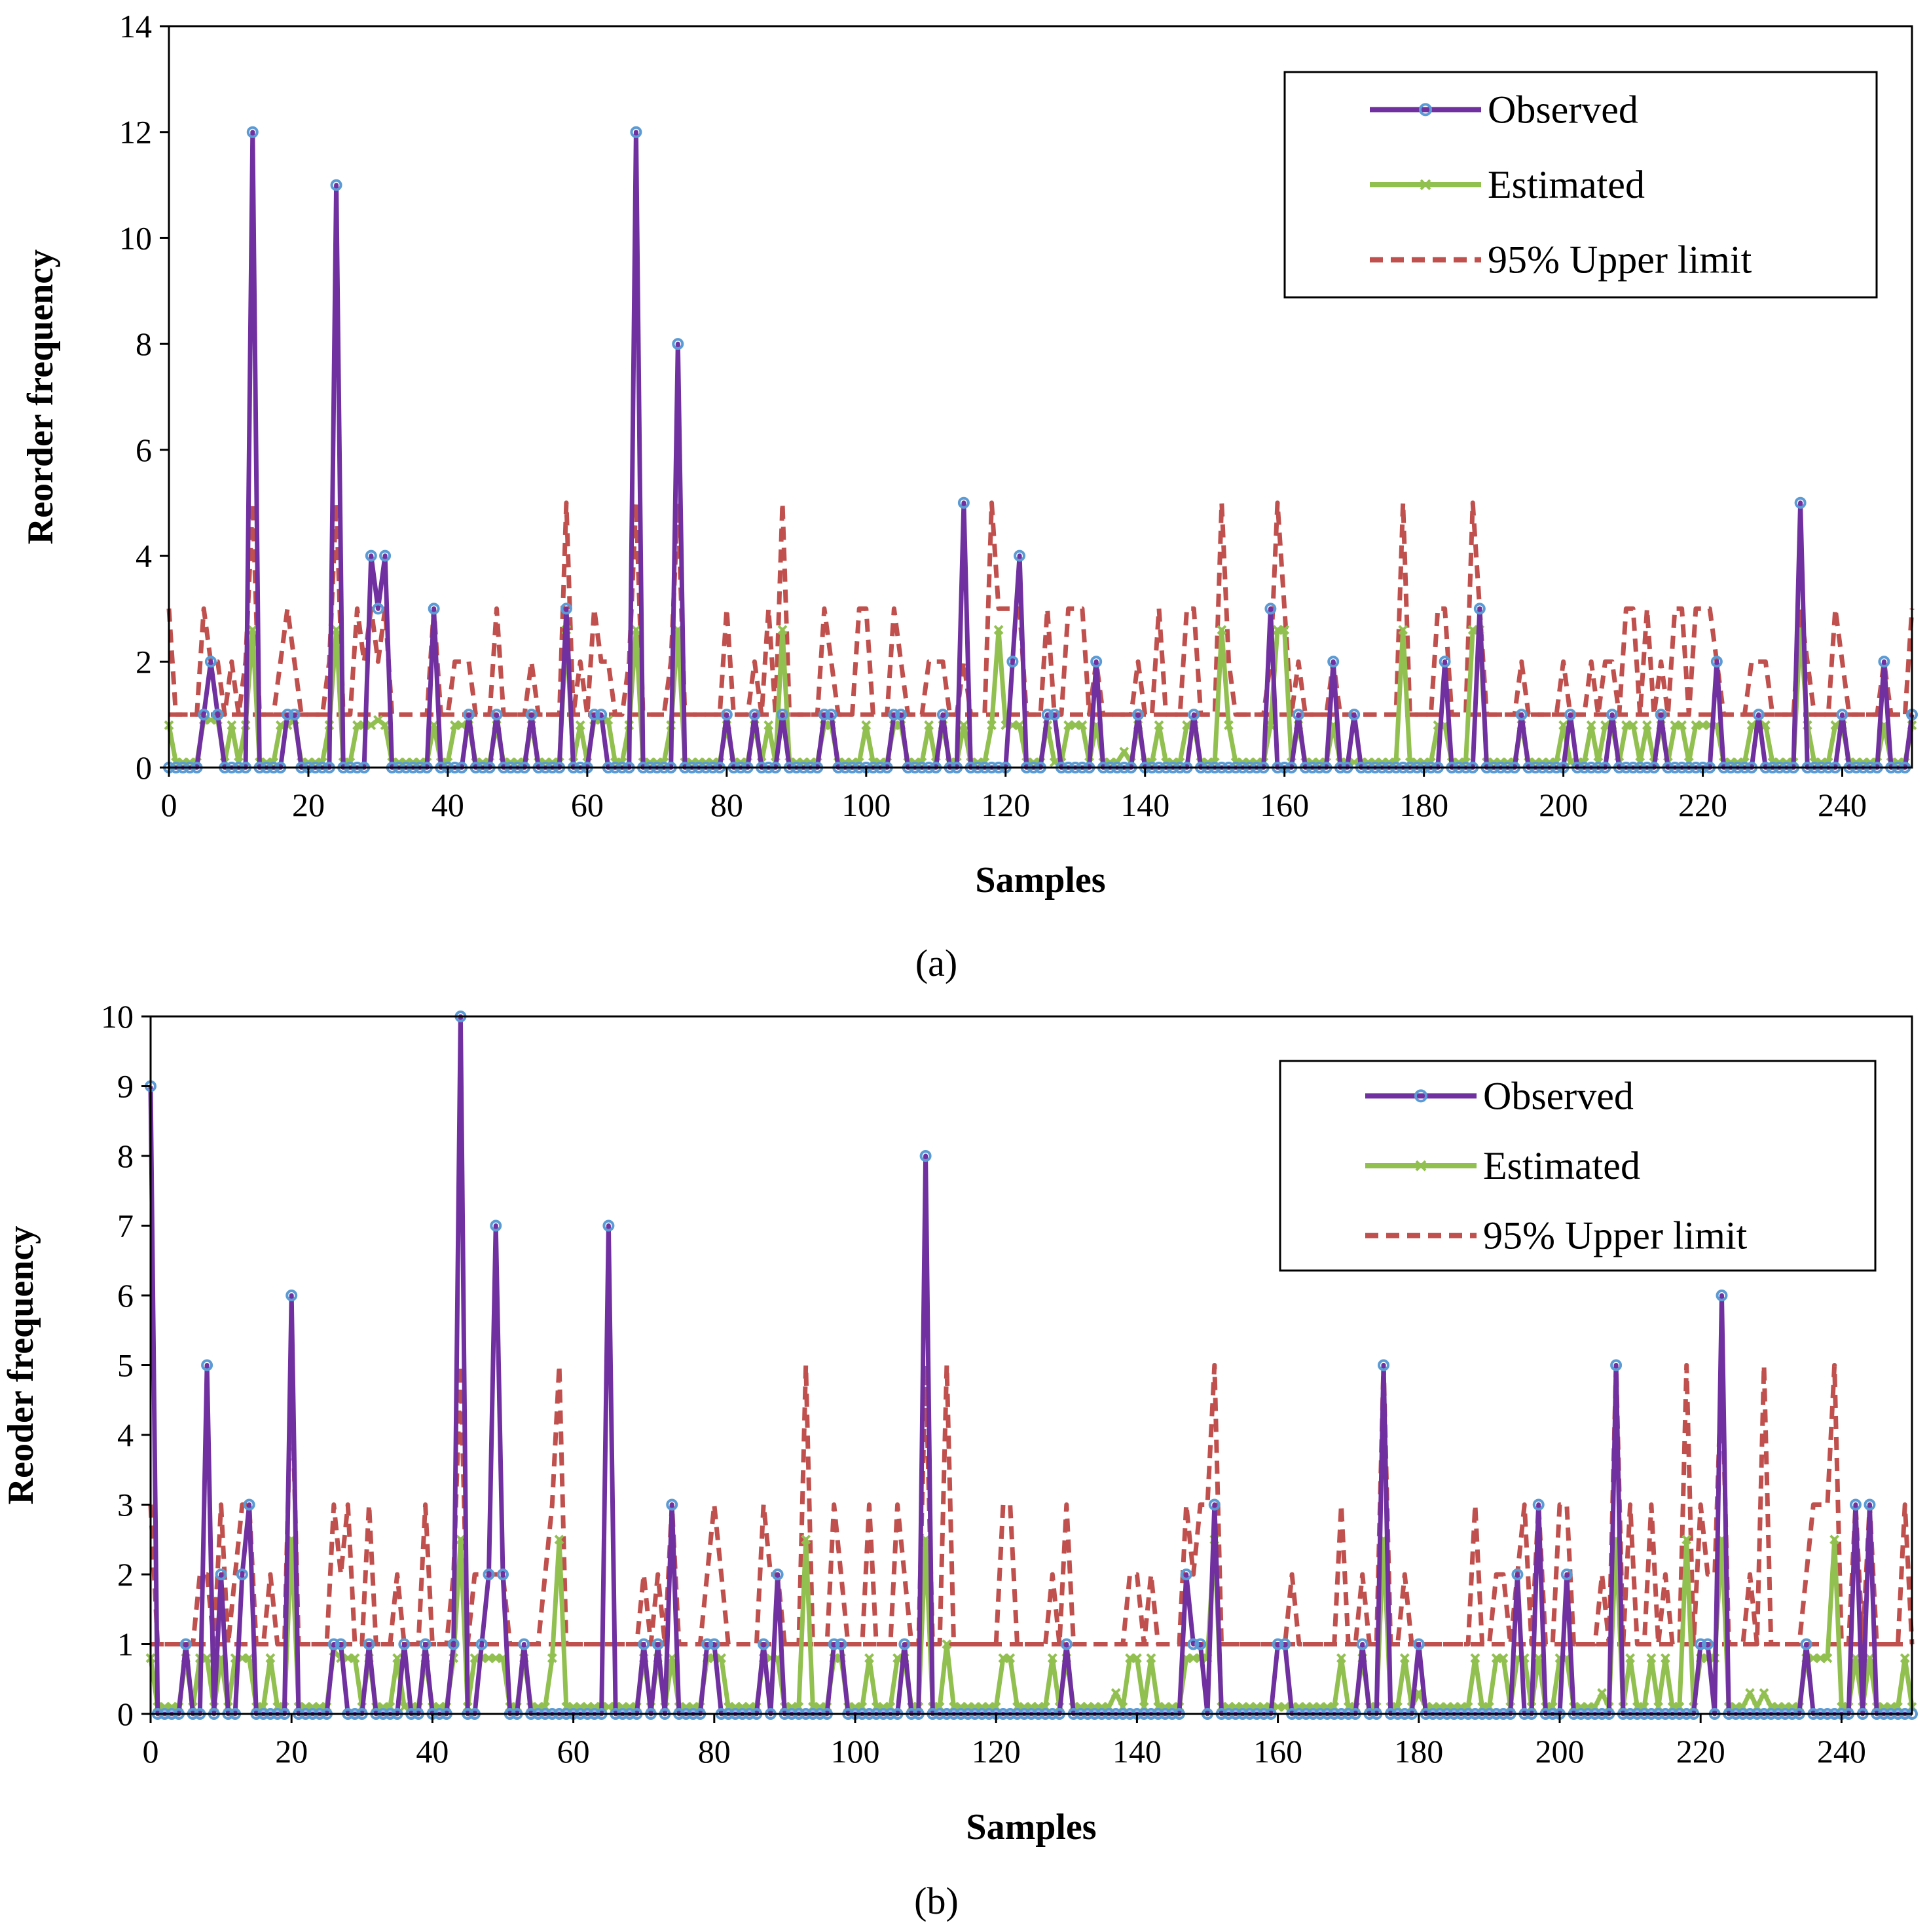 The image size is (1929, 1932). I want to click on legend-label-estimated: Estimated, so click(1562, 1166).